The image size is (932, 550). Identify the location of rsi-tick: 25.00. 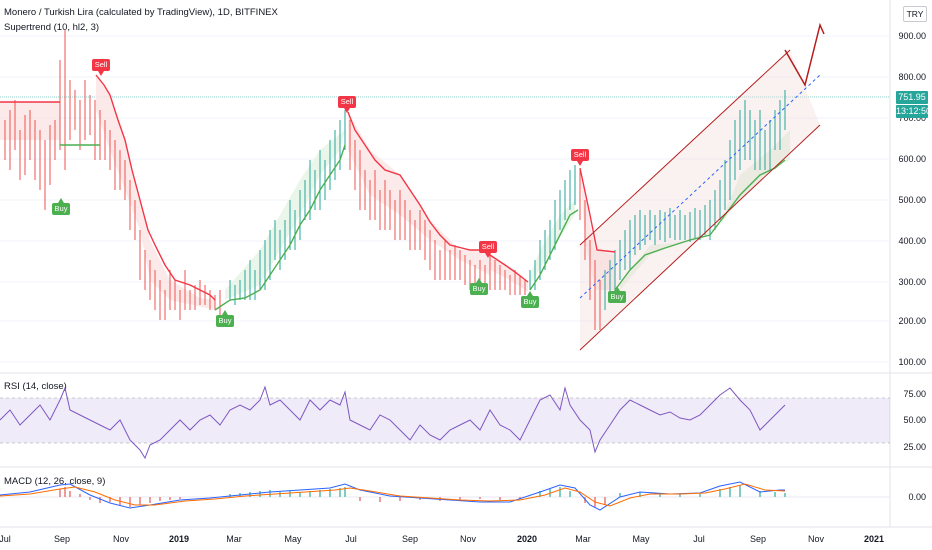
(914, 447).